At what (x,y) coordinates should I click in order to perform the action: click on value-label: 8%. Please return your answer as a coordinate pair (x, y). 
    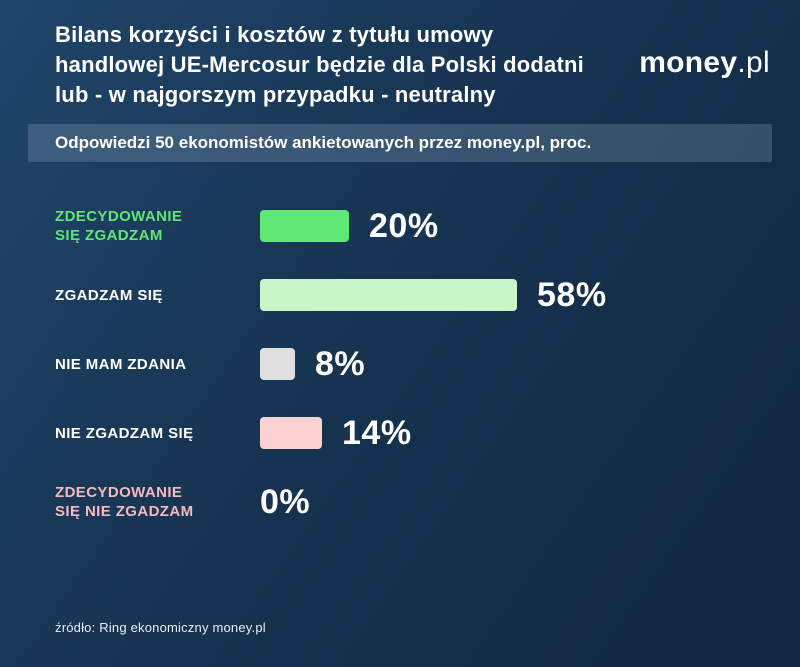
    Looking at the image, I should click on (340, 363).